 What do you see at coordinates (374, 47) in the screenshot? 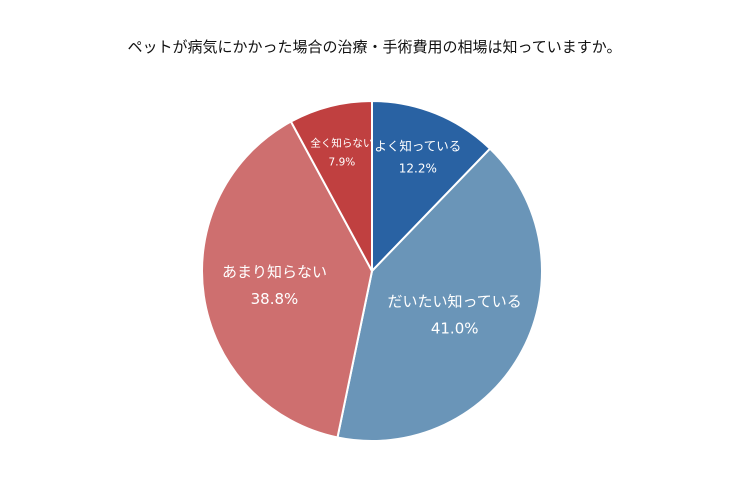
I see `chart-title: ペットが病気にかかった場合の治療・手術費用の相場は知っていますか。` at bounding box center [374, 47].